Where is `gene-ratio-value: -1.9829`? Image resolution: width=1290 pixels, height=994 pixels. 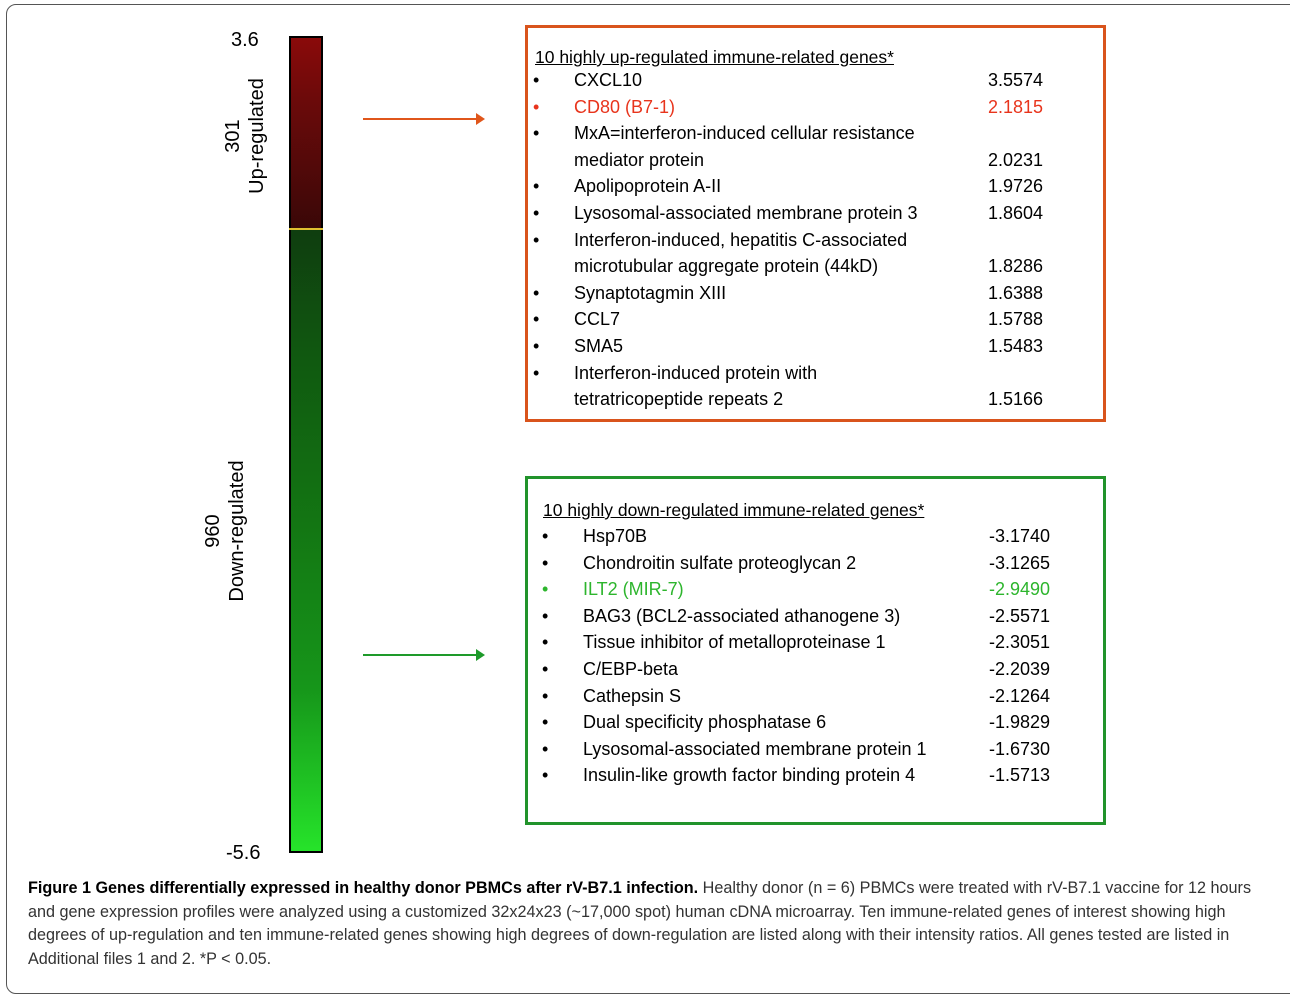 gene-ratio-value: -1.9829 is located at coordinates (1020, 722).